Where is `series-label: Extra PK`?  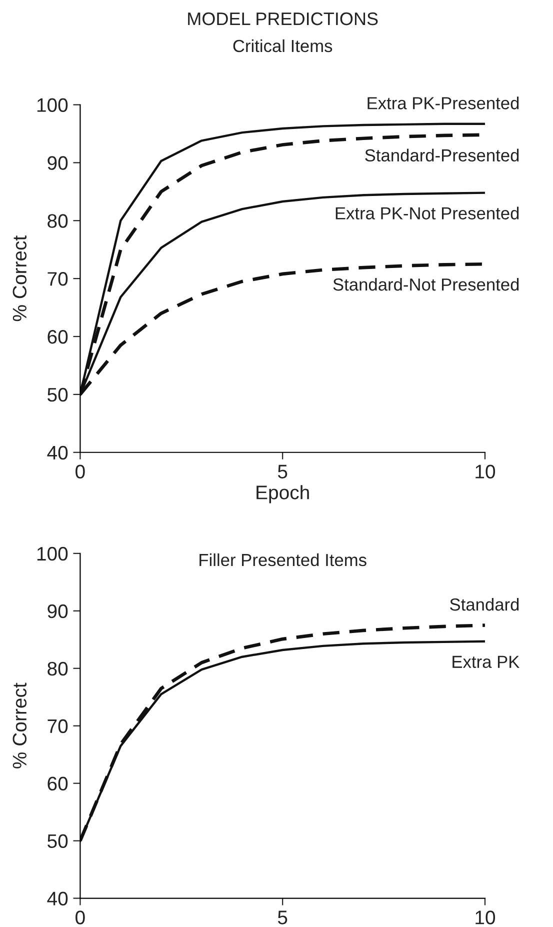 series-label: Extra PK is located at coordinates (486, 662).